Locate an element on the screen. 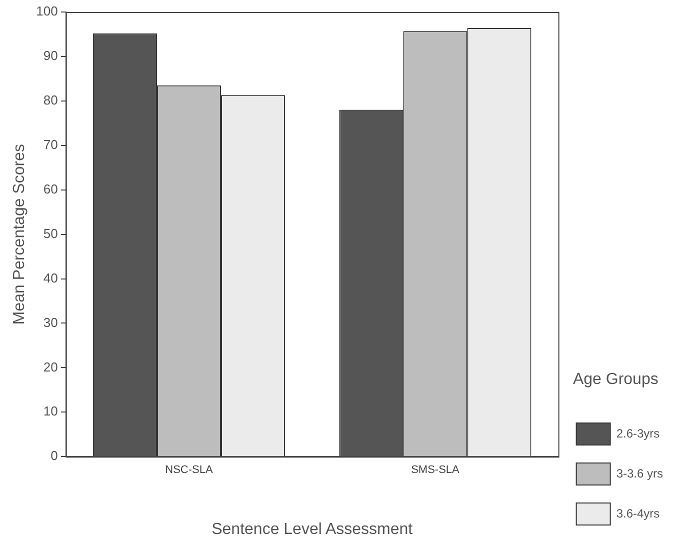 The width and height of the screenshot is (681, 553). y-tick-label: 20 is located at coordinates (50, 366).